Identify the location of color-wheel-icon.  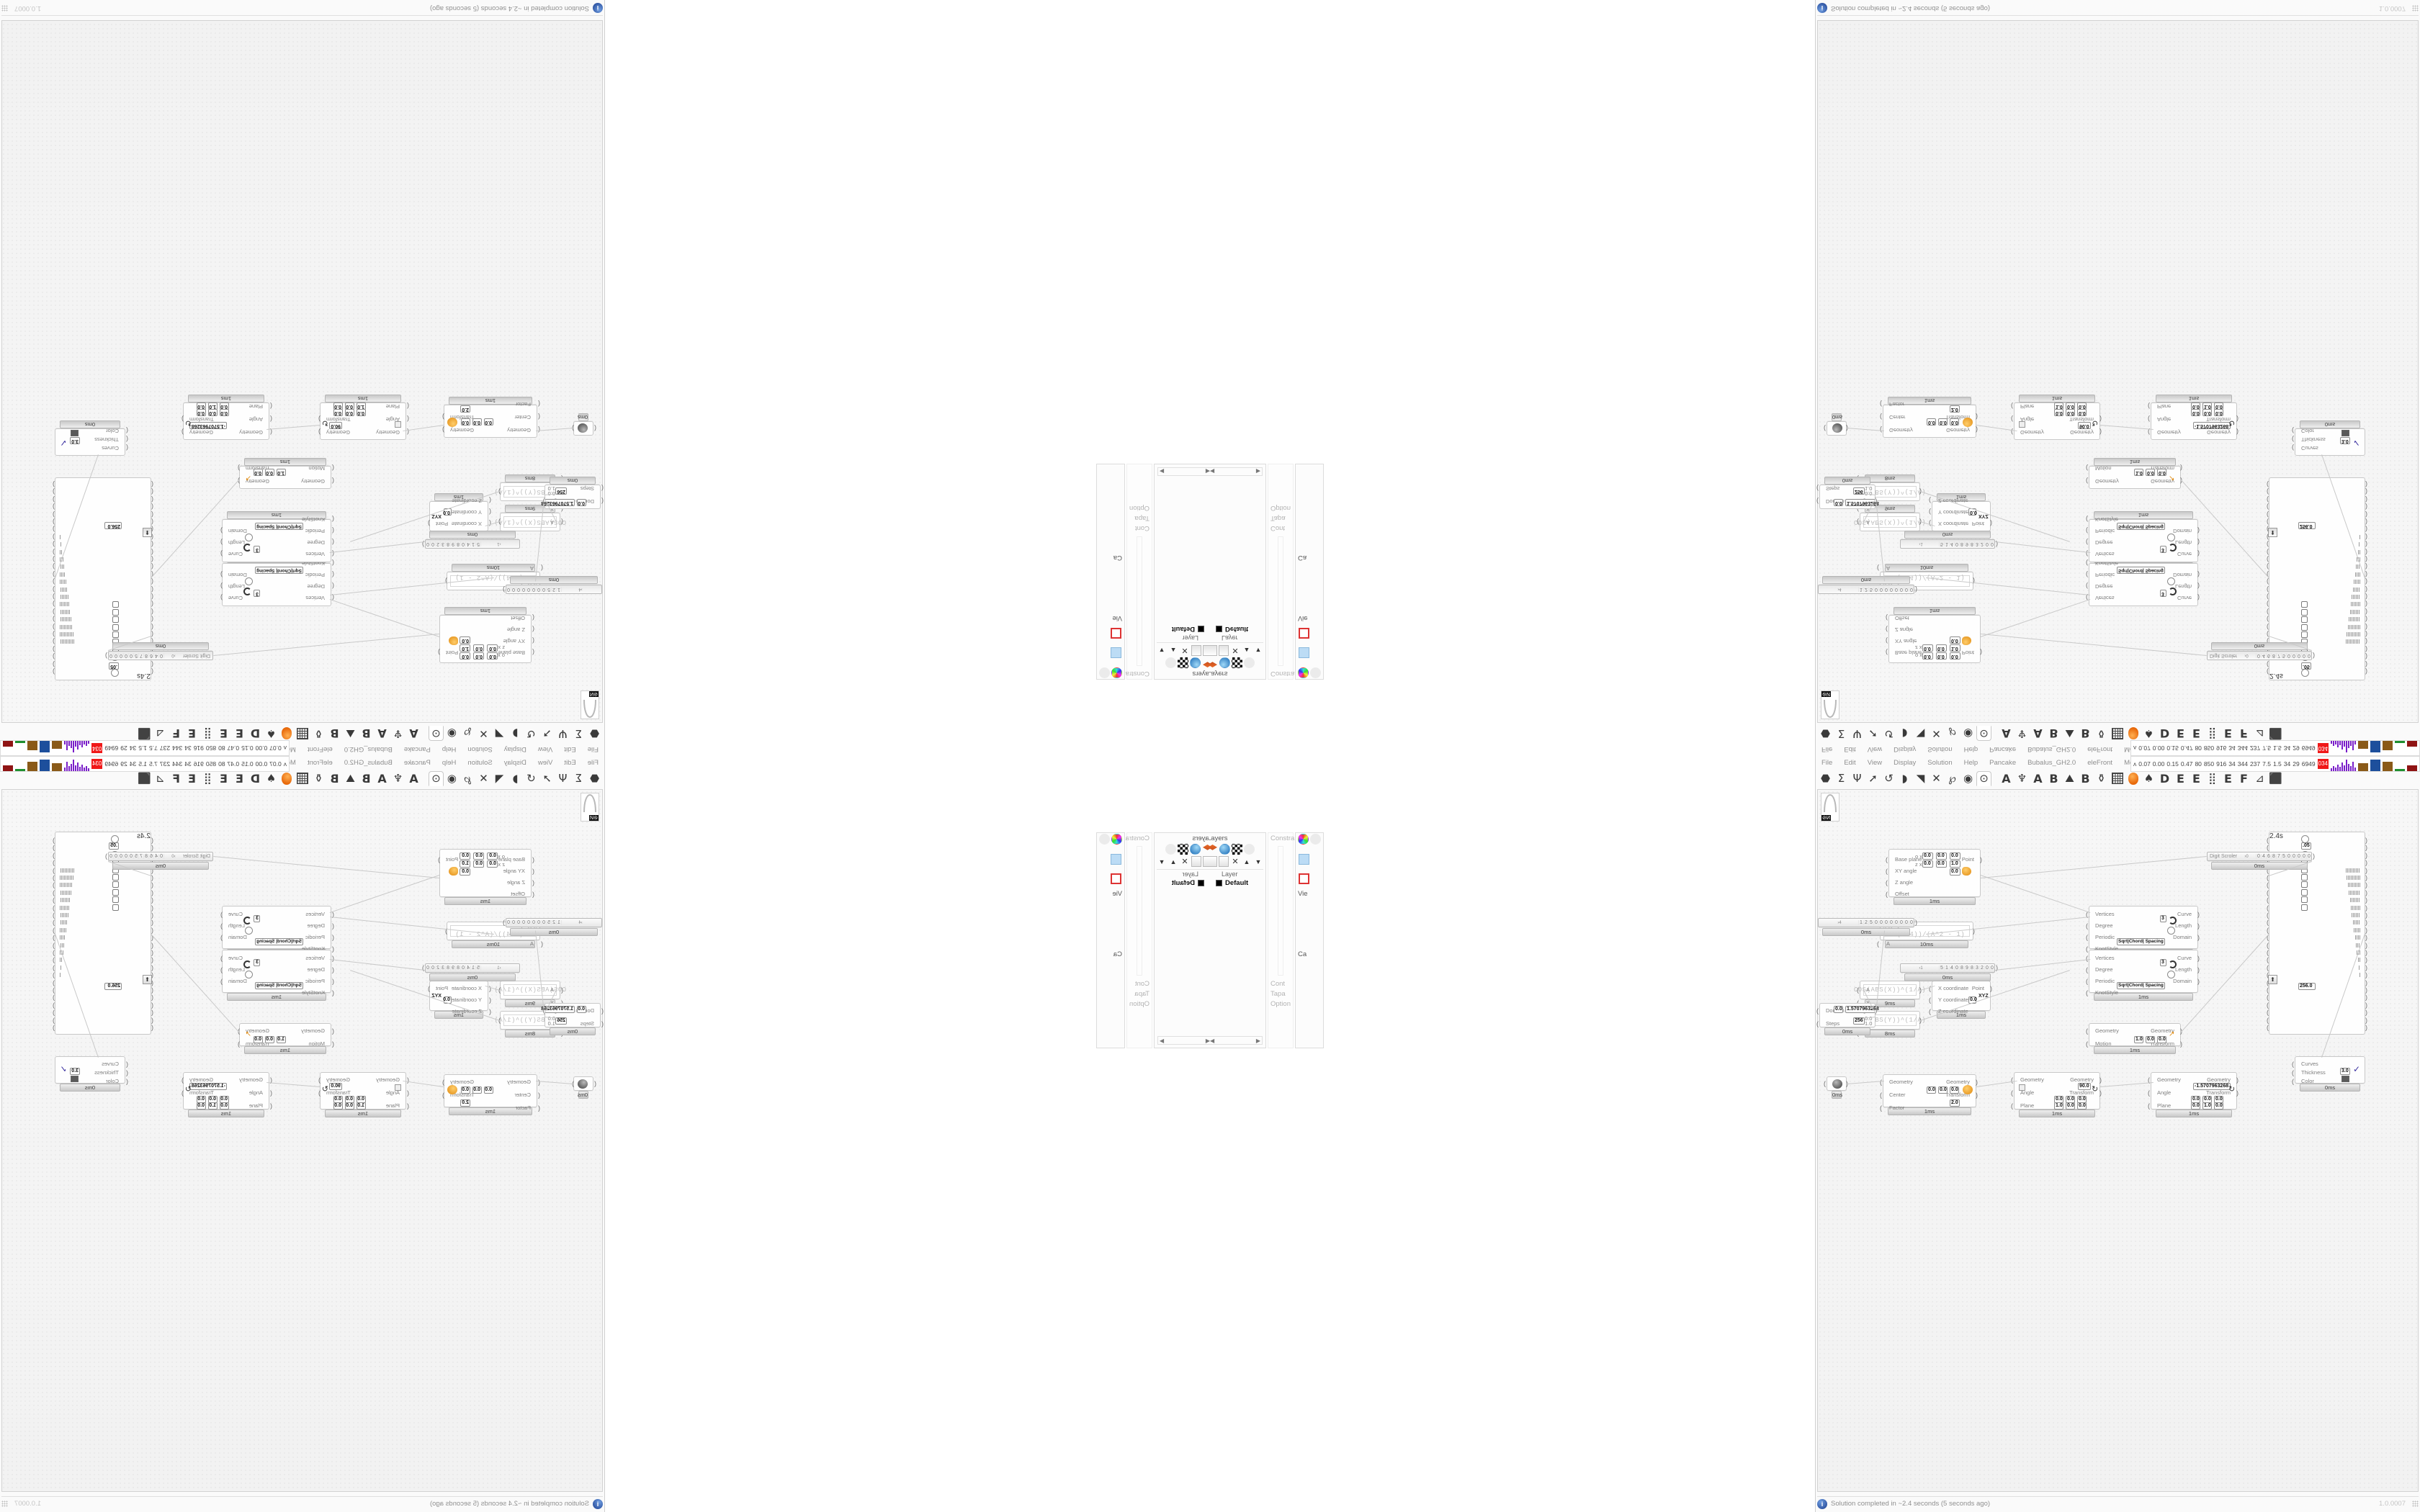
(1303, 672).